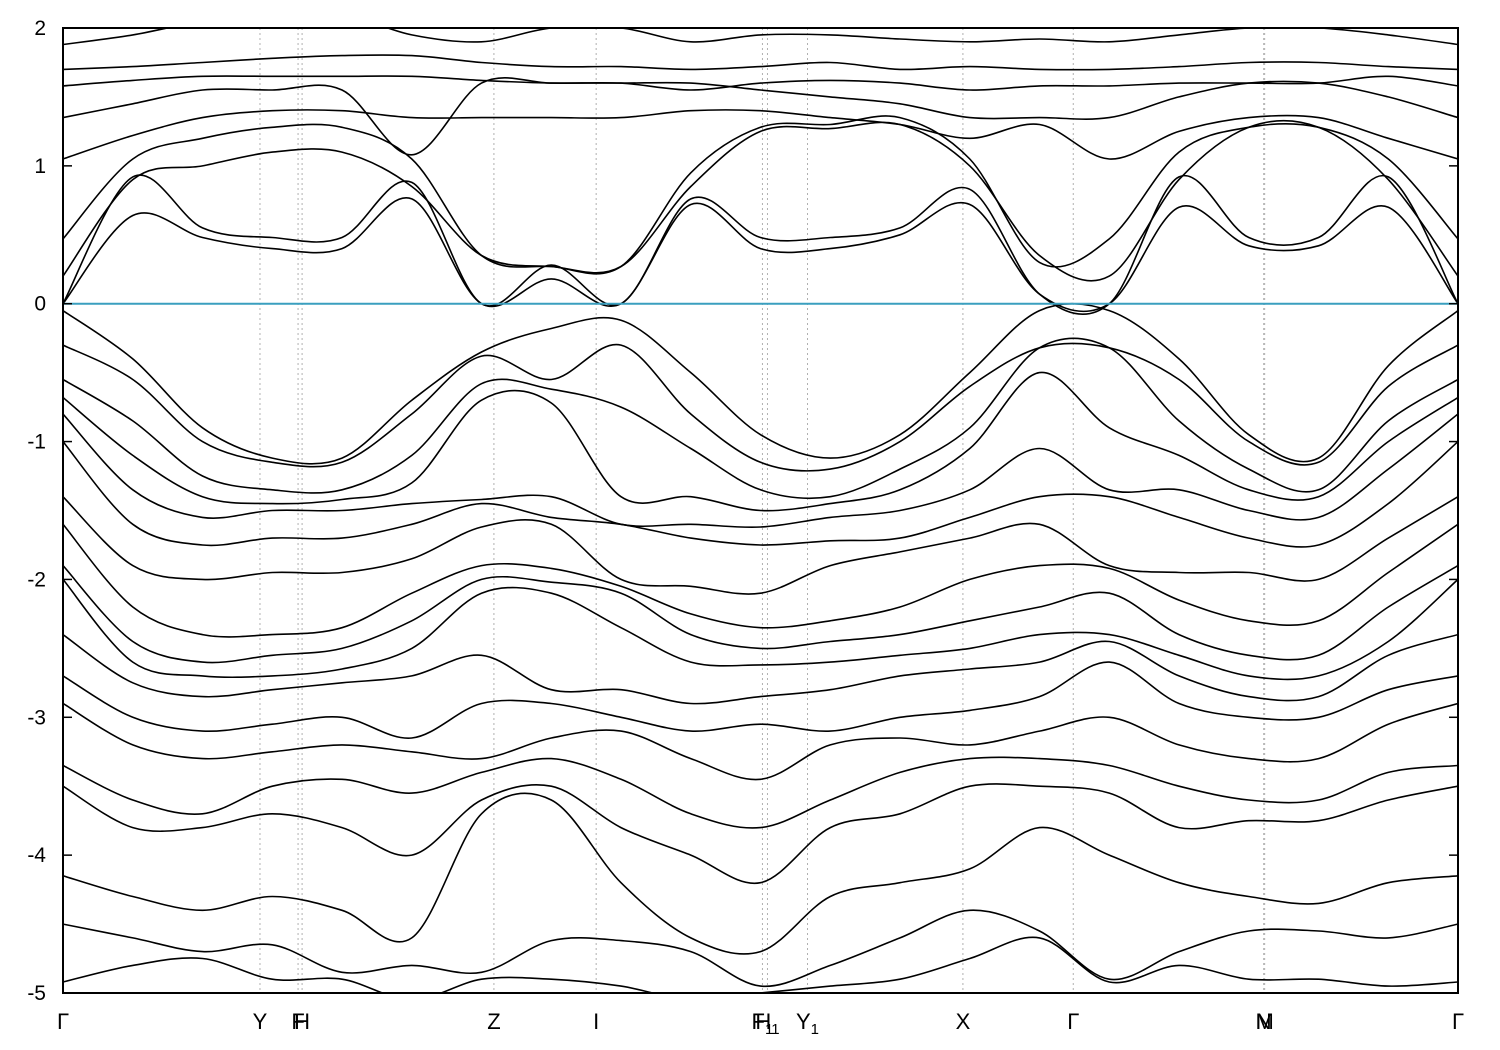 The height and width of the screenshot is (1050, 1500). What do you see at coordinates (297, 1021) in the screenshot?
I see `x-tick-label: F` at bounding box center [297, 1021].